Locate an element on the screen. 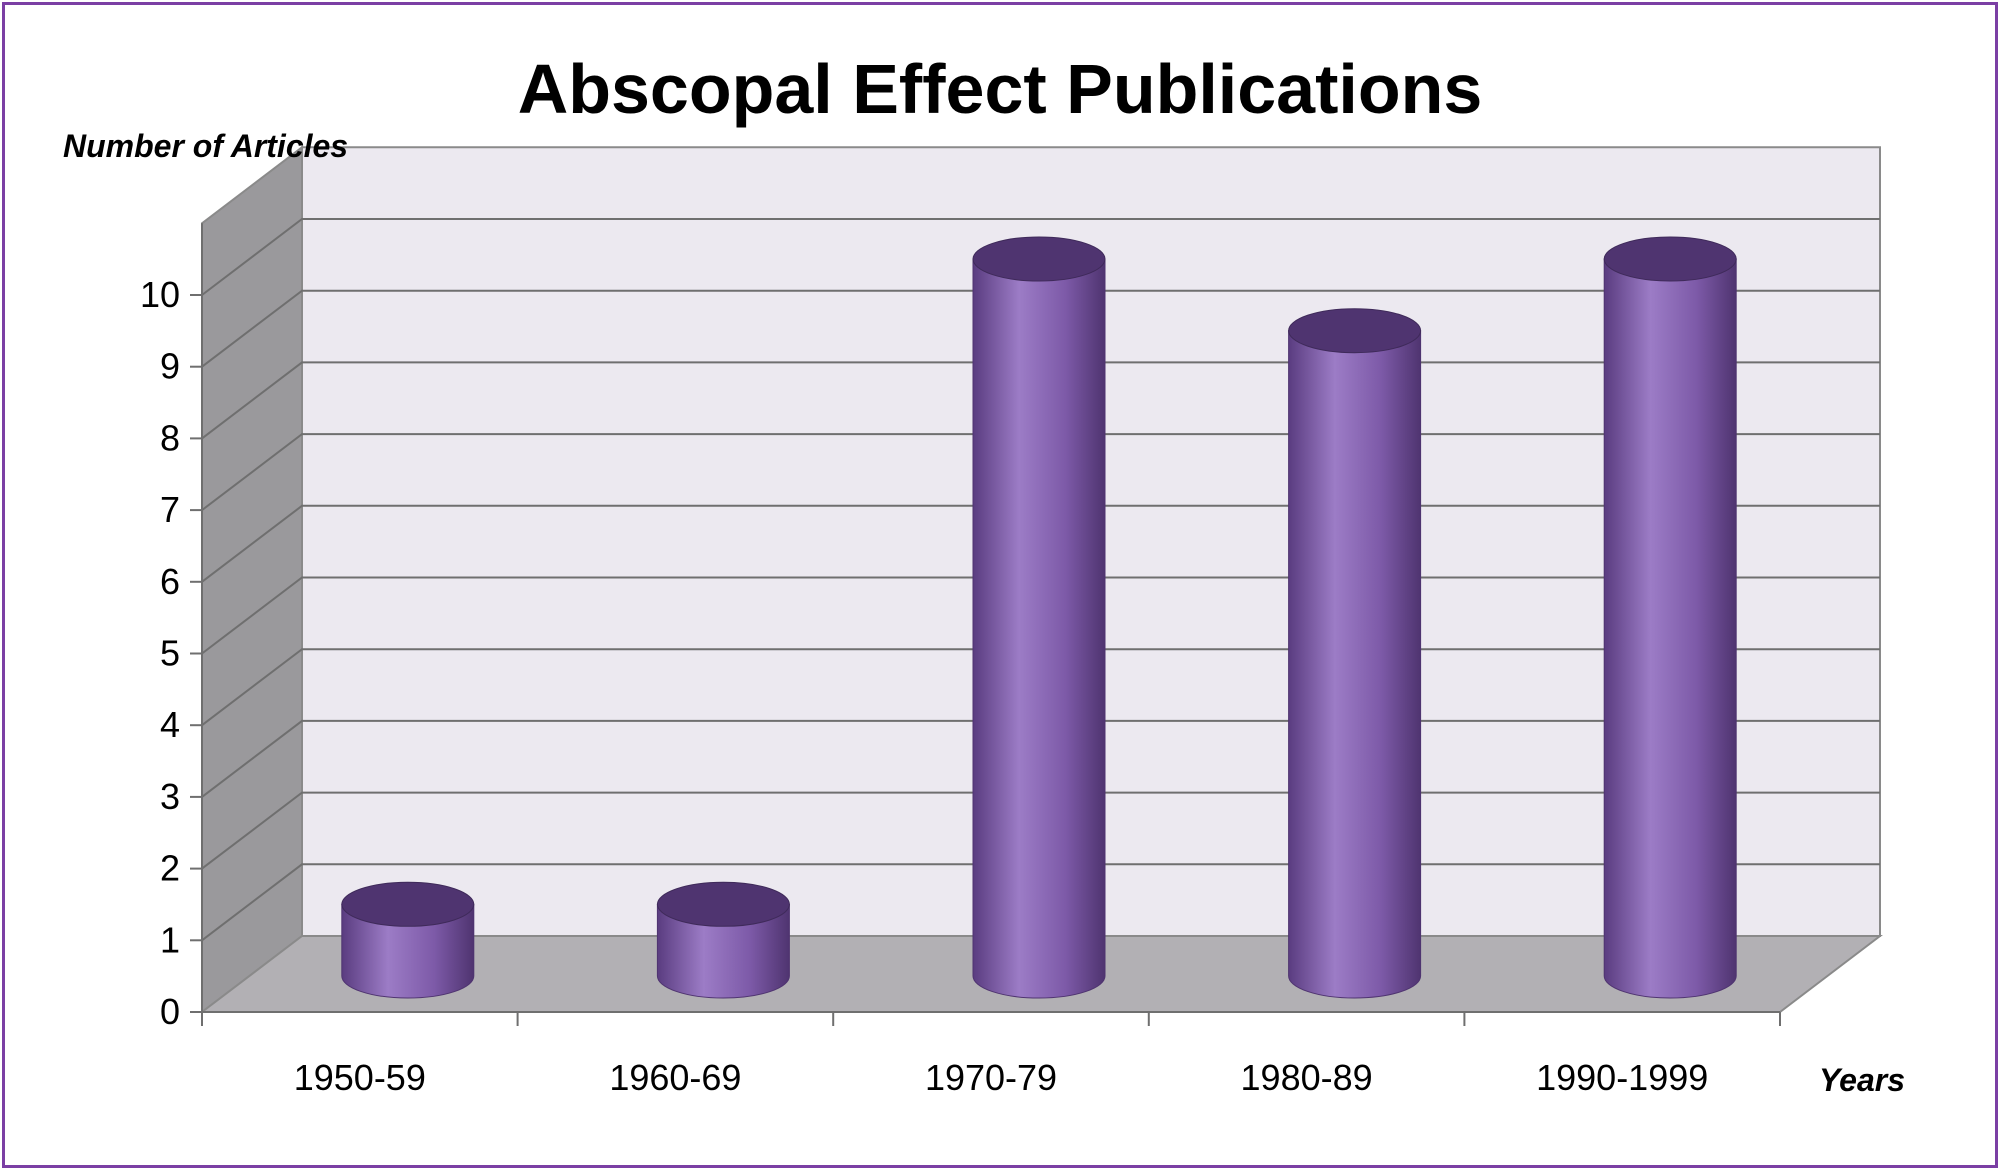 The height and width of the screenshot is (1170, 2000). chart-title: Abscopal Effect Publications is located at coordinates (1000, 89).